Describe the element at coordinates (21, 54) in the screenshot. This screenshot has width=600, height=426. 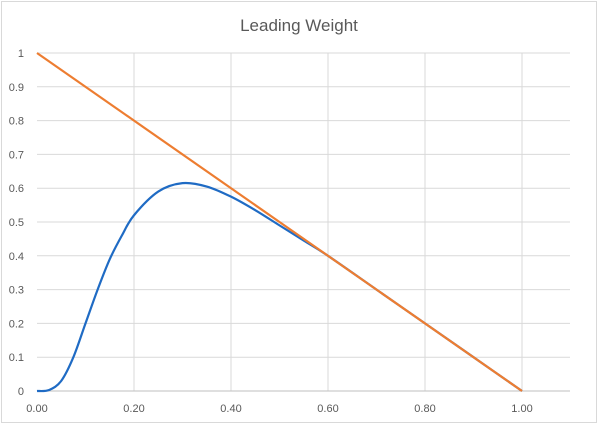
I see `y-tick-label: 1` at that location.